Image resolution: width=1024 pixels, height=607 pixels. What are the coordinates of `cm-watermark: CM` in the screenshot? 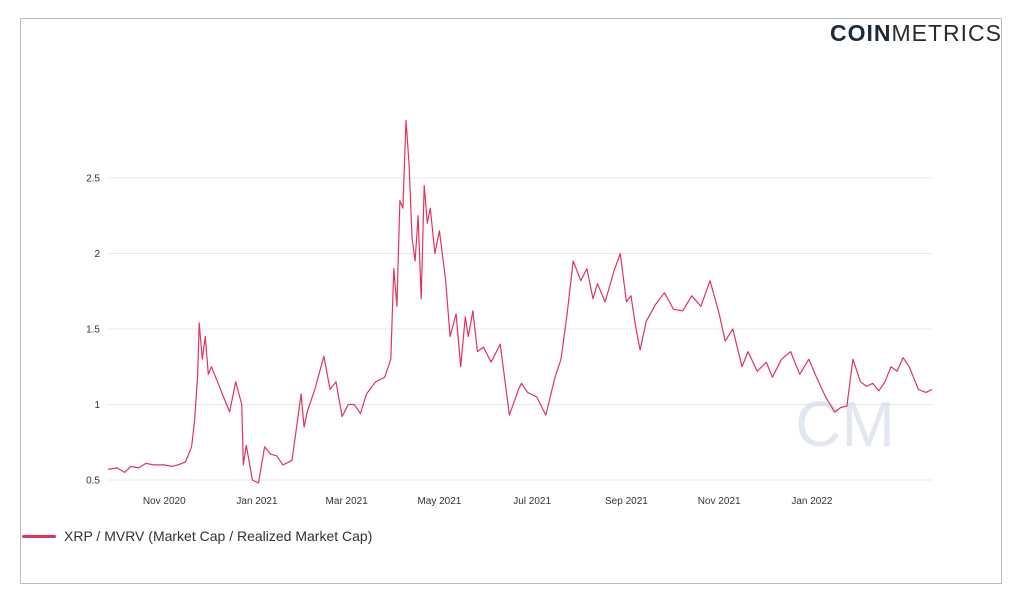 It's located at (845, 424).